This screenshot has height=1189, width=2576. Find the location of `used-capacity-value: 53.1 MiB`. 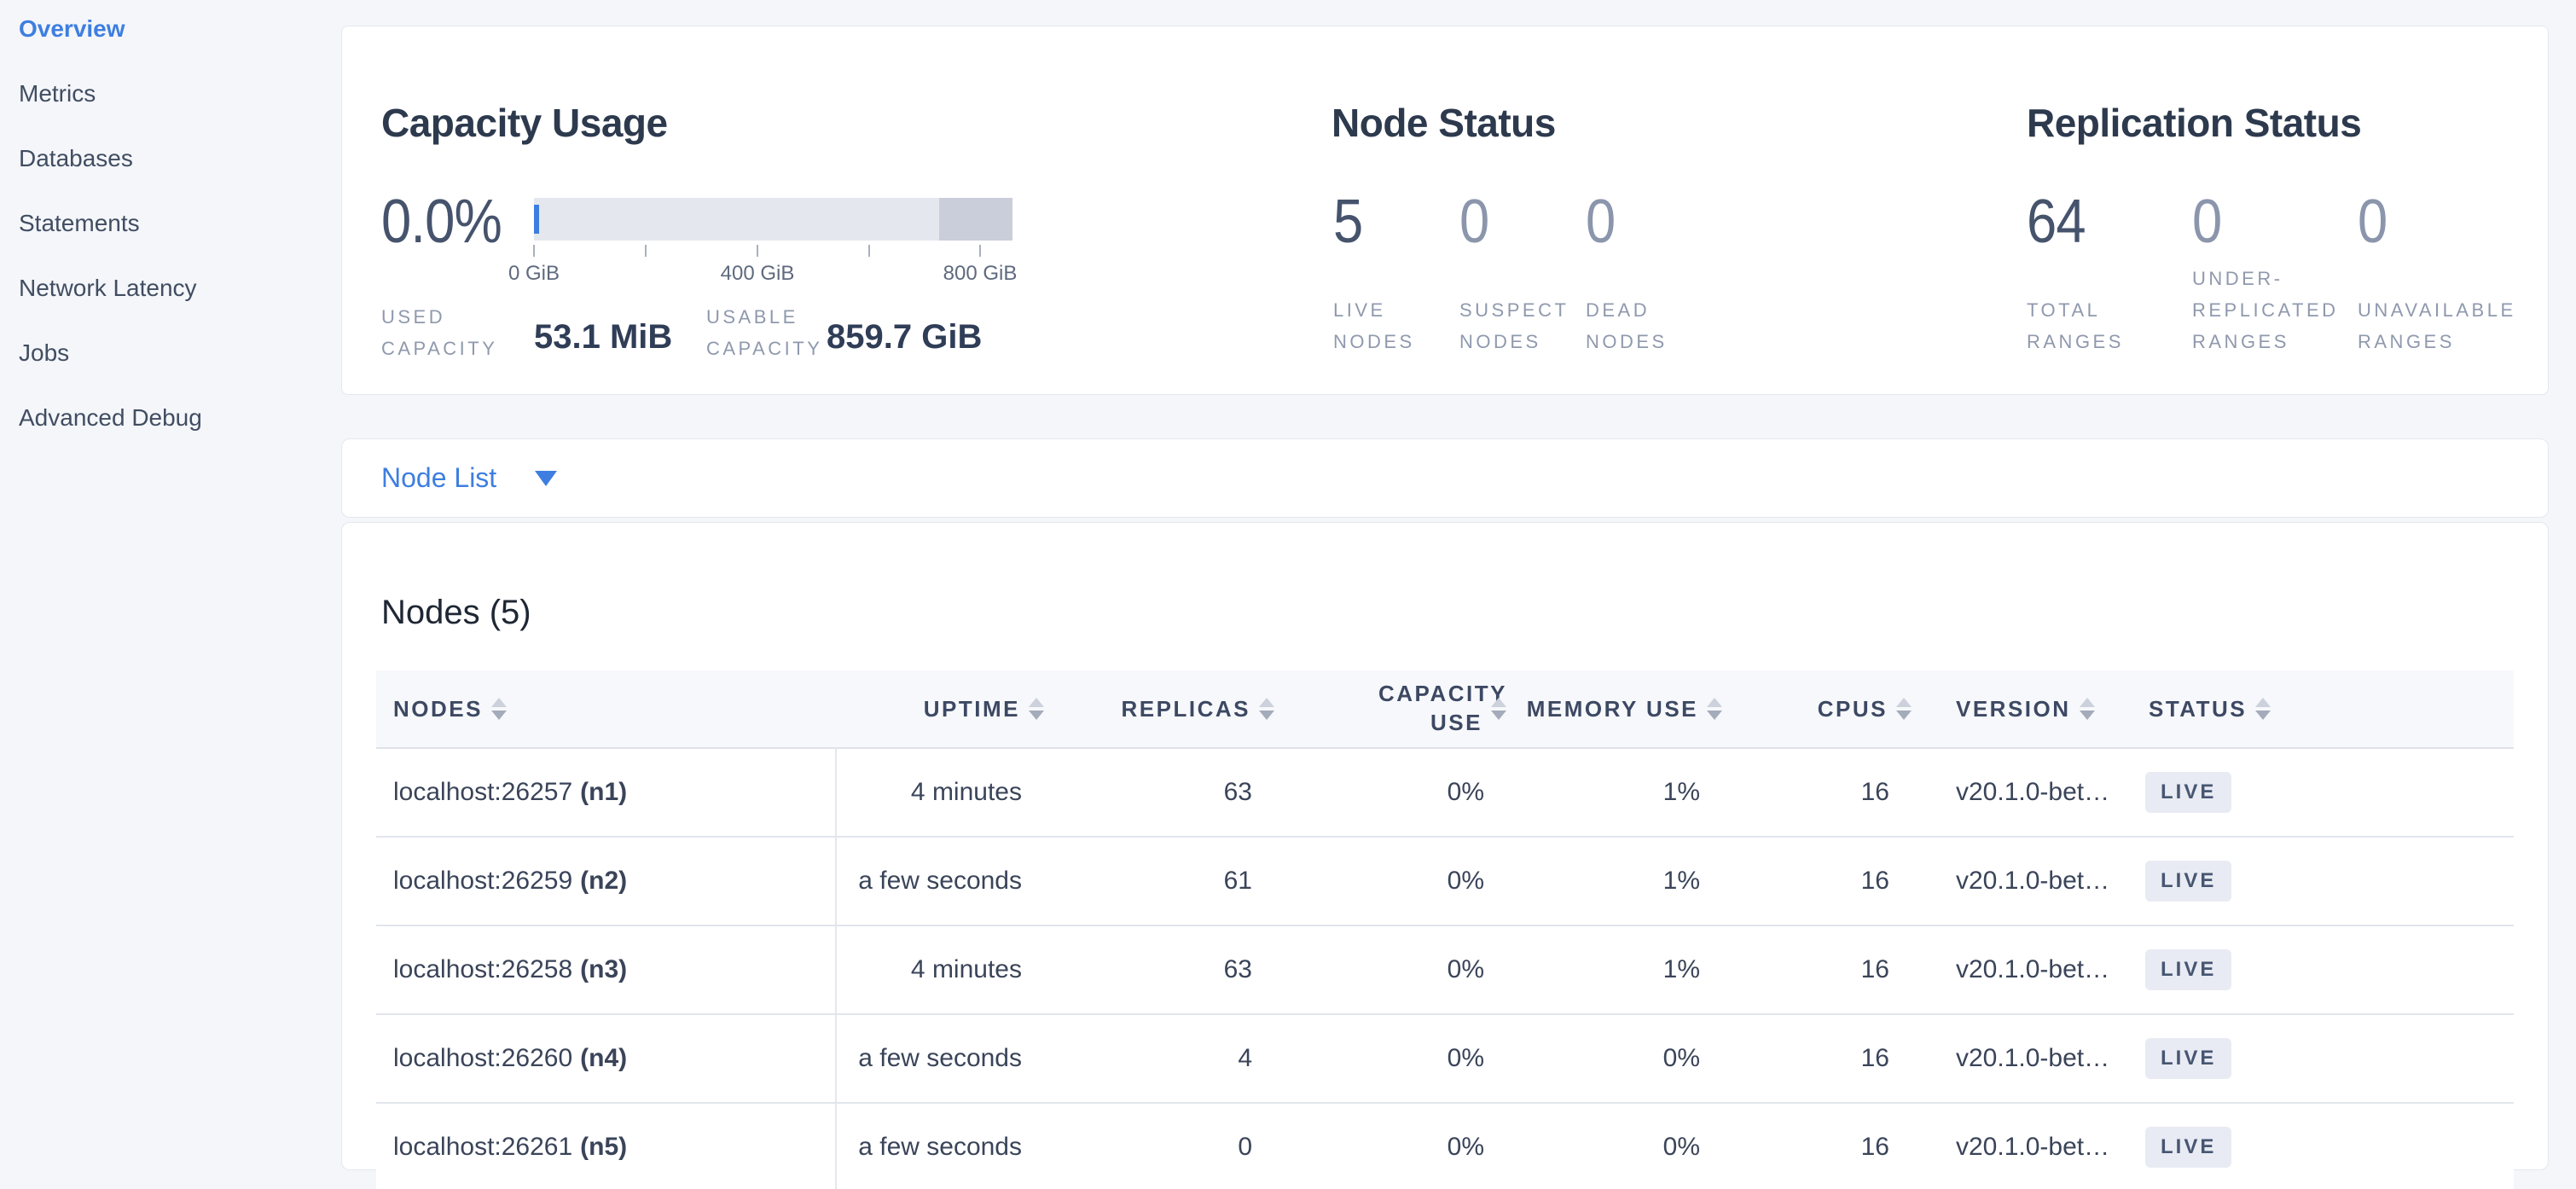

used-capacity-value: 53.1 MiB is located at coordinates (603, 337).